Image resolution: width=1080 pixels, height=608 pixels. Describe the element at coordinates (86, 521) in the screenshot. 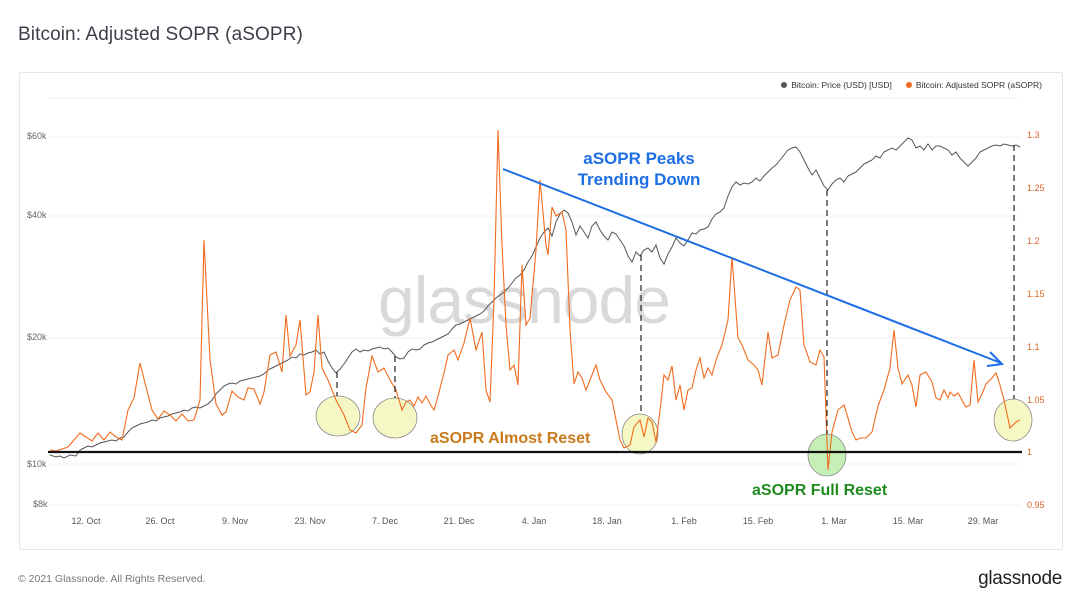

I see `x-tick: 12. Oct` at that location.